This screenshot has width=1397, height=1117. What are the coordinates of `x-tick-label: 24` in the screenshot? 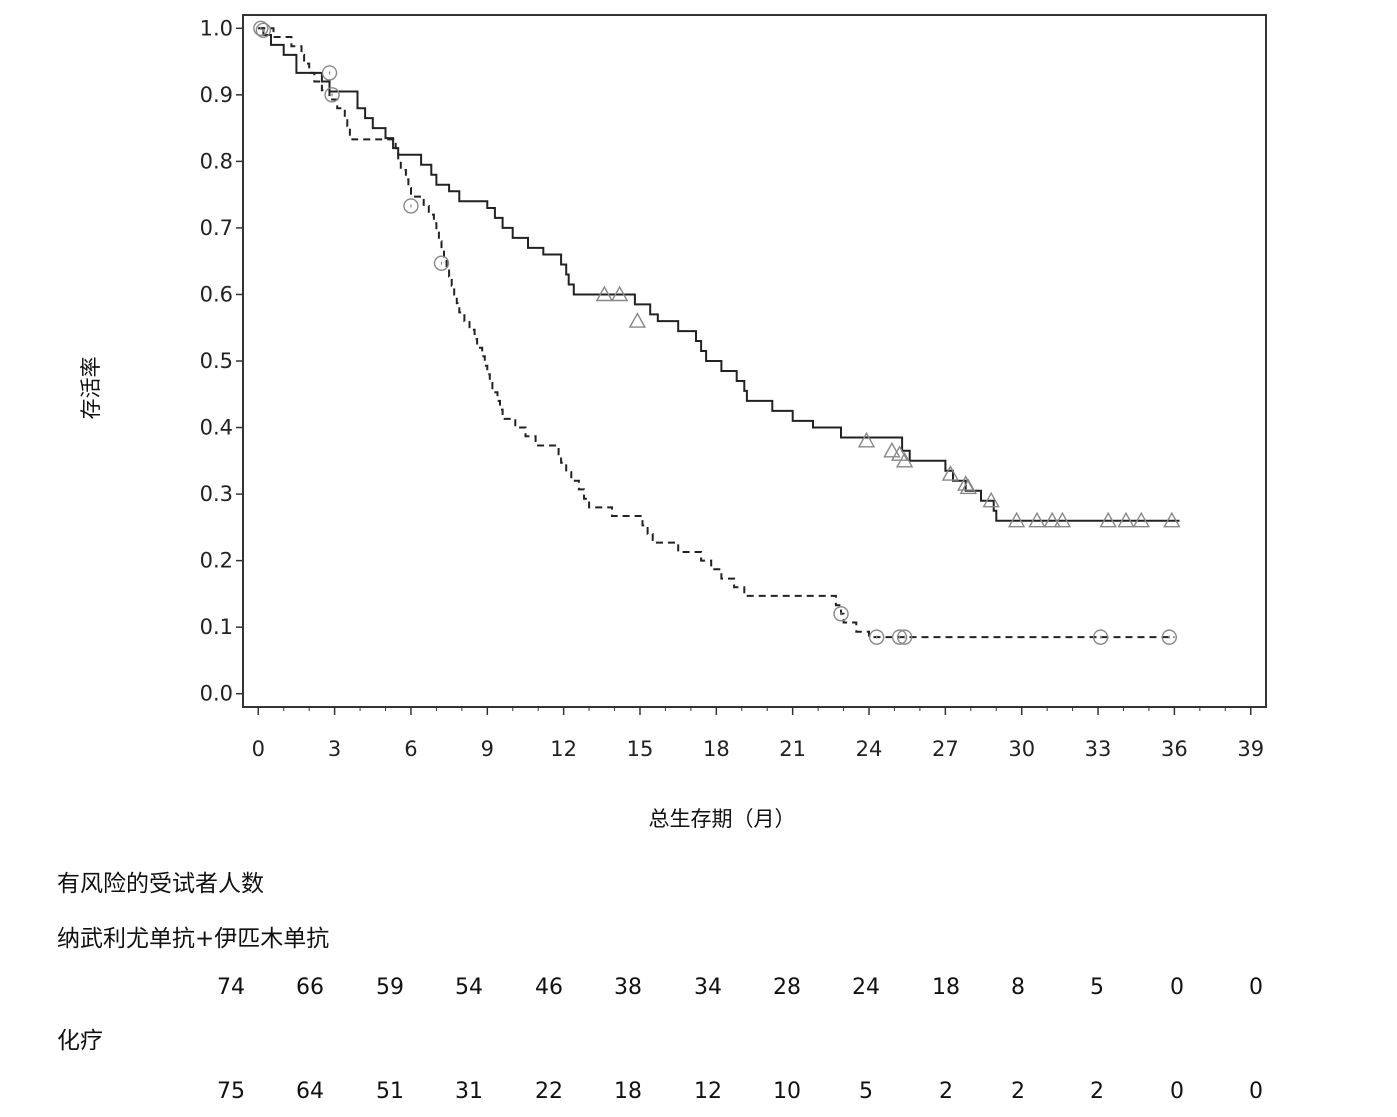 It's located at (869, 749).